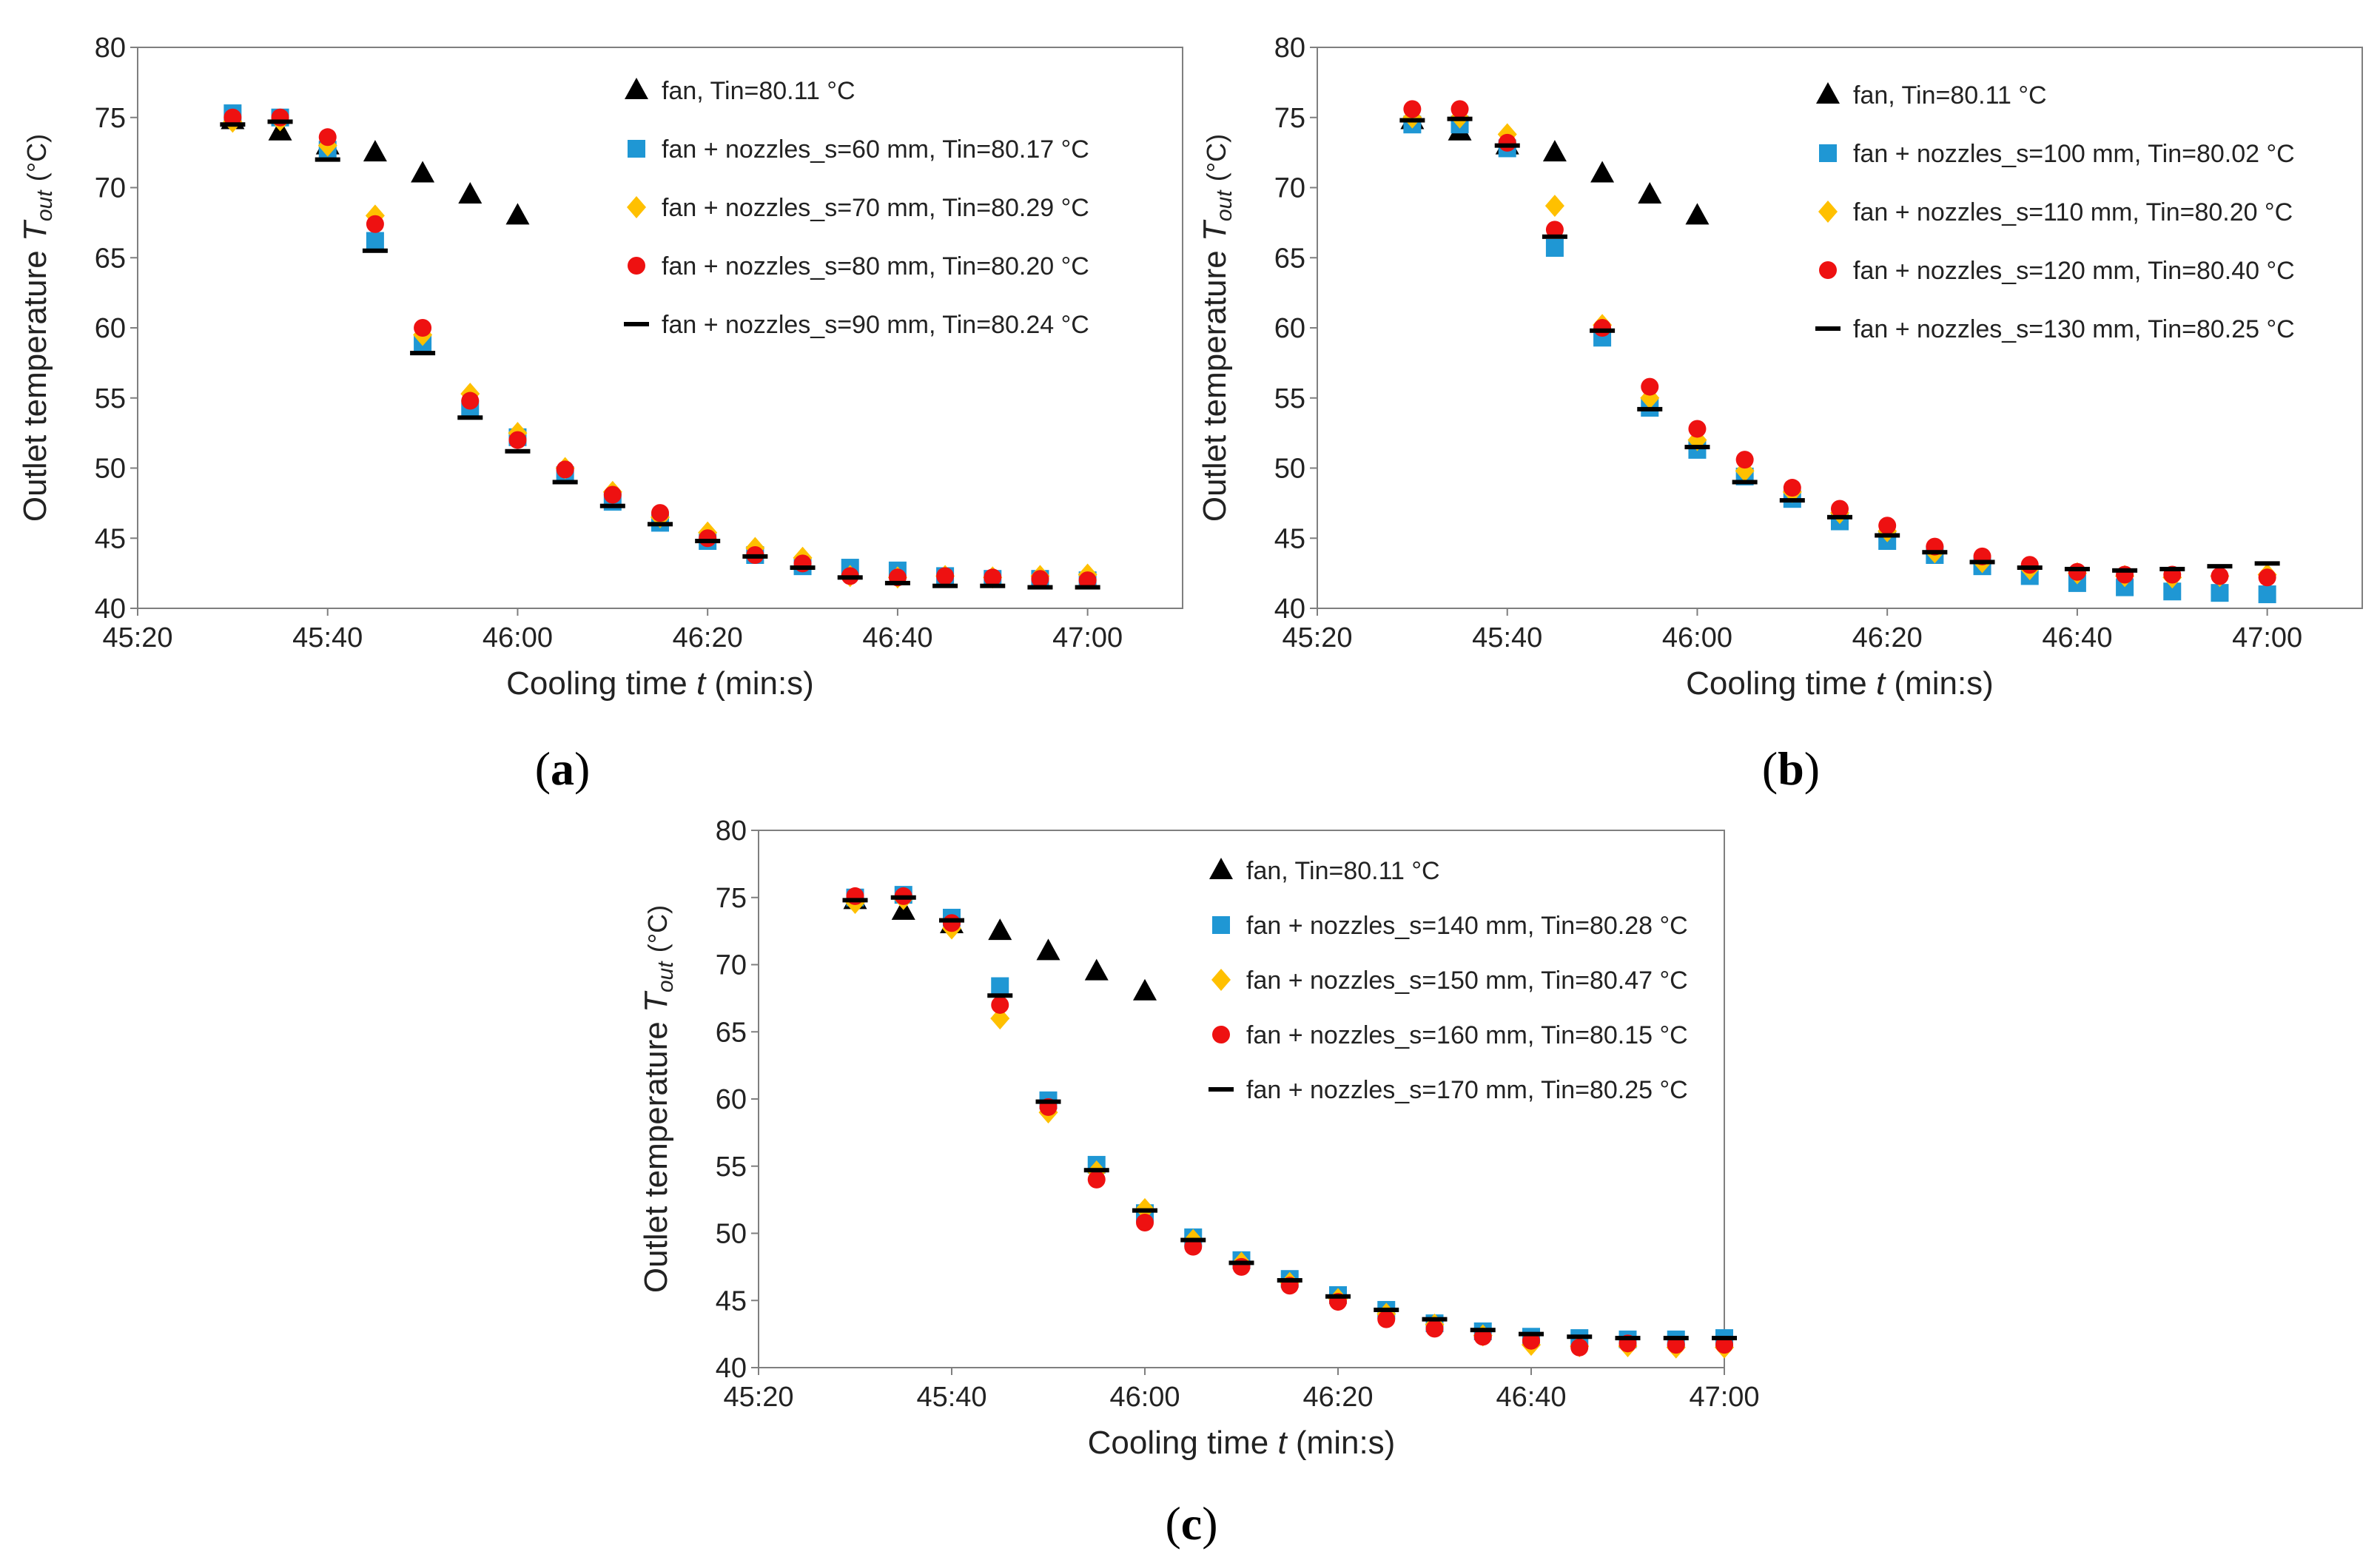 This screenshot has height=1563, width=2380. I want to click on y-axis-subscript: out, so click(1225, 205).